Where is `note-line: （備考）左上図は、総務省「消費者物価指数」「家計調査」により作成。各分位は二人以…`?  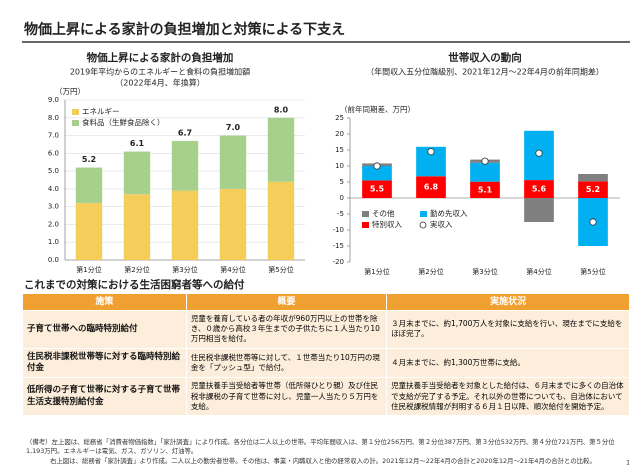 note-line: （備考）左上図は、総務省「消費者物価指数」「家計調査」により作成。各分位は二人以… is located at coordinates (320, 447).